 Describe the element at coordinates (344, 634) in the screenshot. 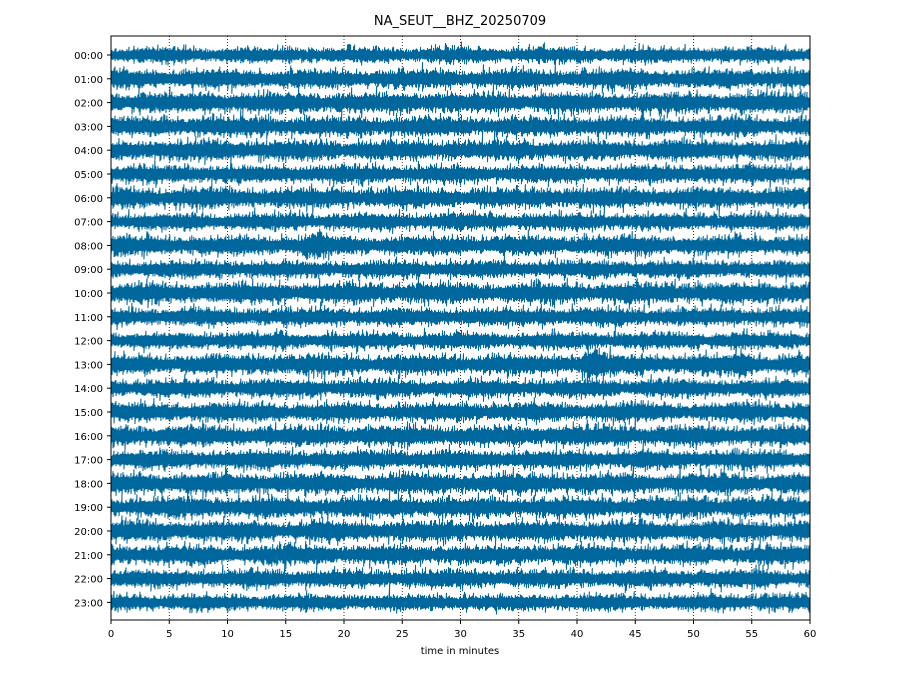

I see `x-tick-label-20: 20` at that location.